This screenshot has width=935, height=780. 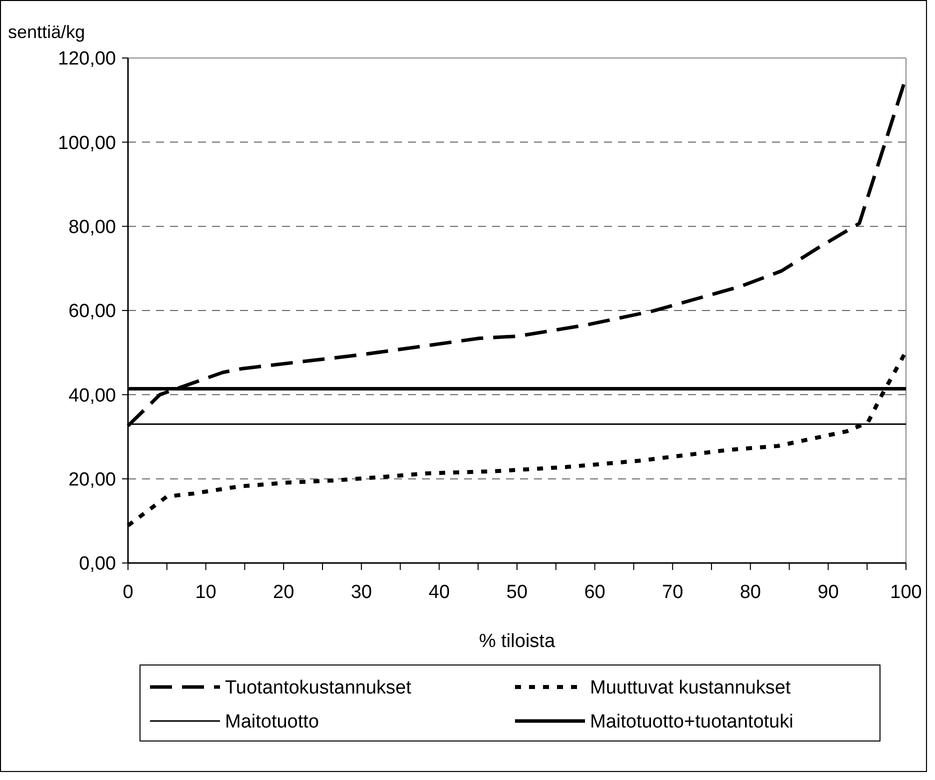 What do you see at coordinates (87, 59) in the screenshot?
I see `y-tick-label: 120,00` at bounding box center [87, 59].